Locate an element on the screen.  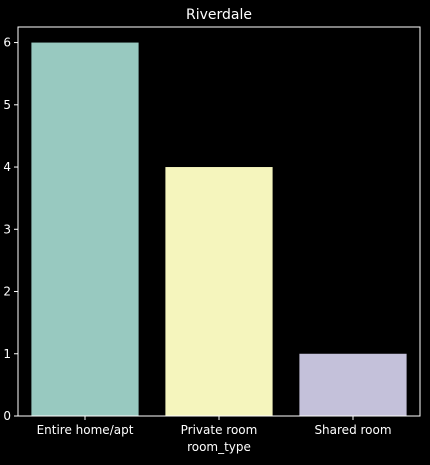
y-tick-label-6: 6 is located at coordinates (7, 43).